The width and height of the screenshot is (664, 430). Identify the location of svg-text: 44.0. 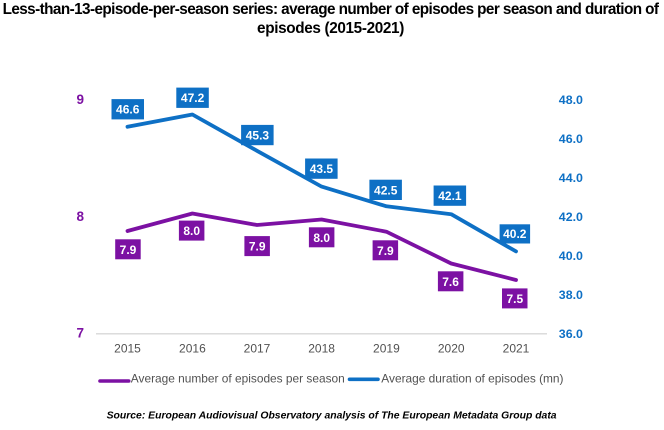
(571, 178).